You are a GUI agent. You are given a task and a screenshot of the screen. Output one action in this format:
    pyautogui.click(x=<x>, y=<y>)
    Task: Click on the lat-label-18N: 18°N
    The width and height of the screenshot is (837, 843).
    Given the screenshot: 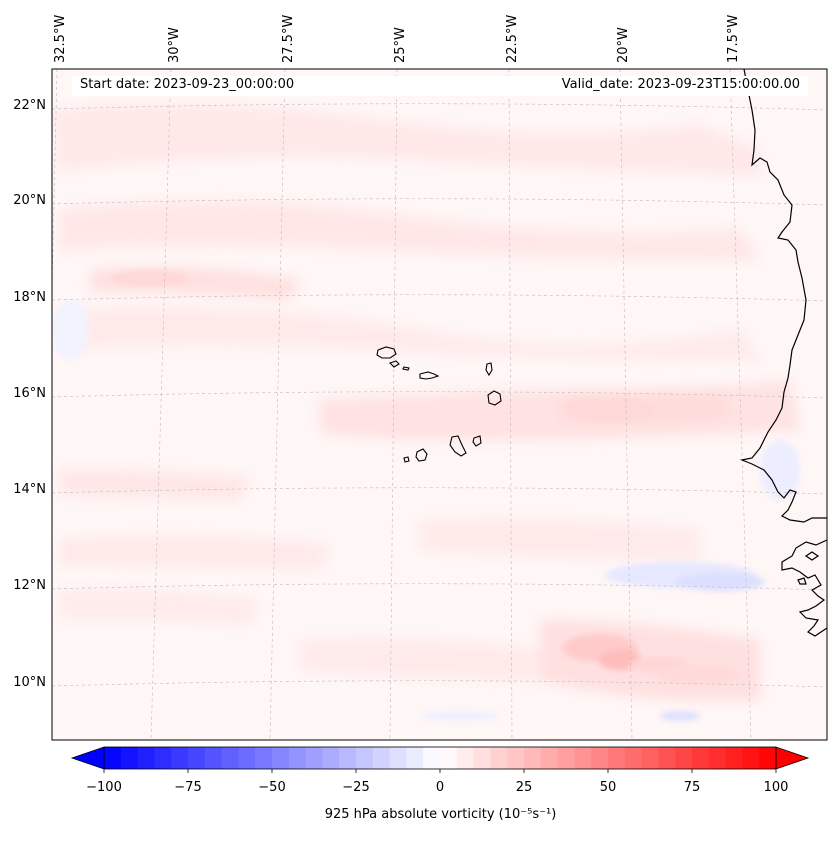 What is the action you would take?
    pyautogui.click(x=29, y=297)
    